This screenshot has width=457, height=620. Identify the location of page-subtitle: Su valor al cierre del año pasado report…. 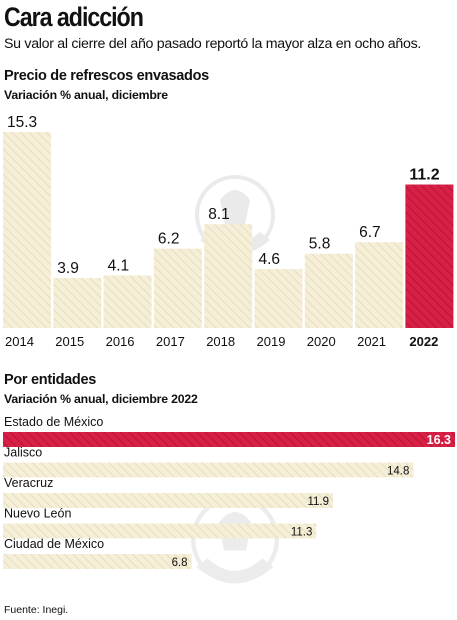
(213, 44).